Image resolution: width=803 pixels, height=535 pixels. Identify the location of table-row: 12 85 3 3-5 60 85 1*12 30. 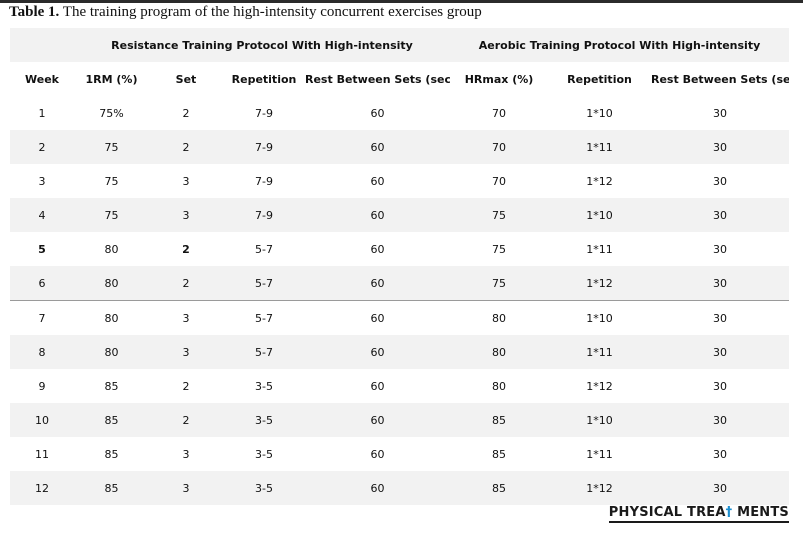
(400, 488).